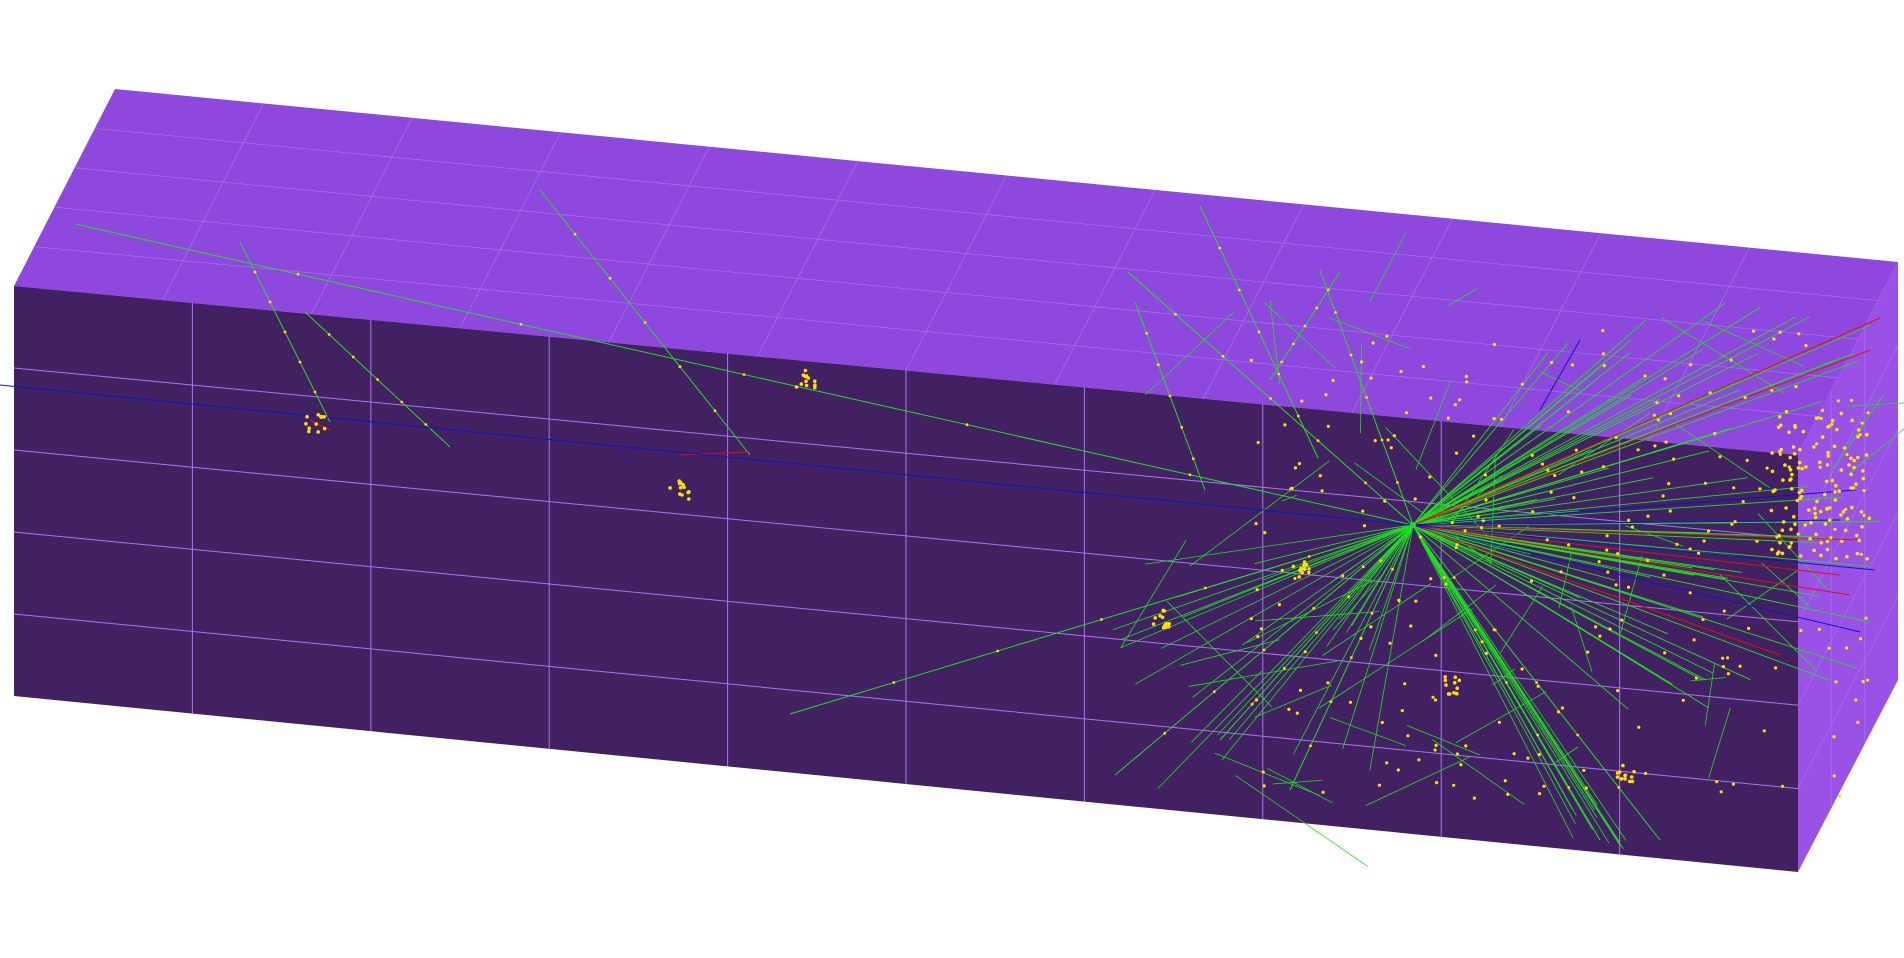 The width and height of the screenshot is (1904, 958). What do you see at coordinates (1848, 442) in the screenshot?
I see `side-grid-line` at bounding box center [1848, 442].